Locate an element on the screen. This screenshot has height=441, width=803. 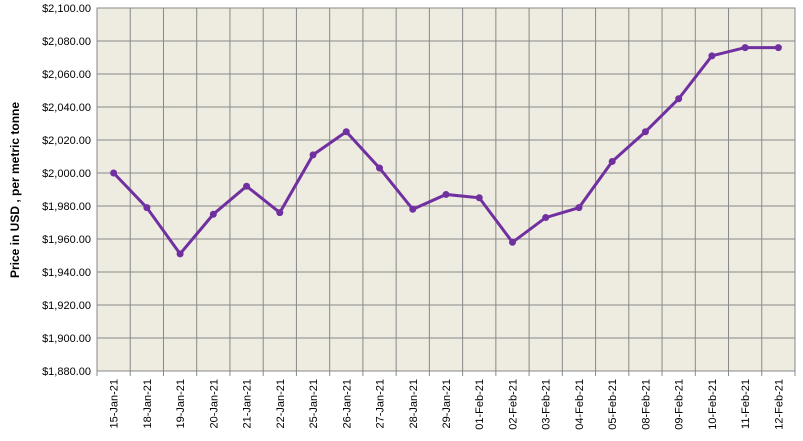
x-tick-label: 19-Jan-21 is located at coordinates (181, 404).